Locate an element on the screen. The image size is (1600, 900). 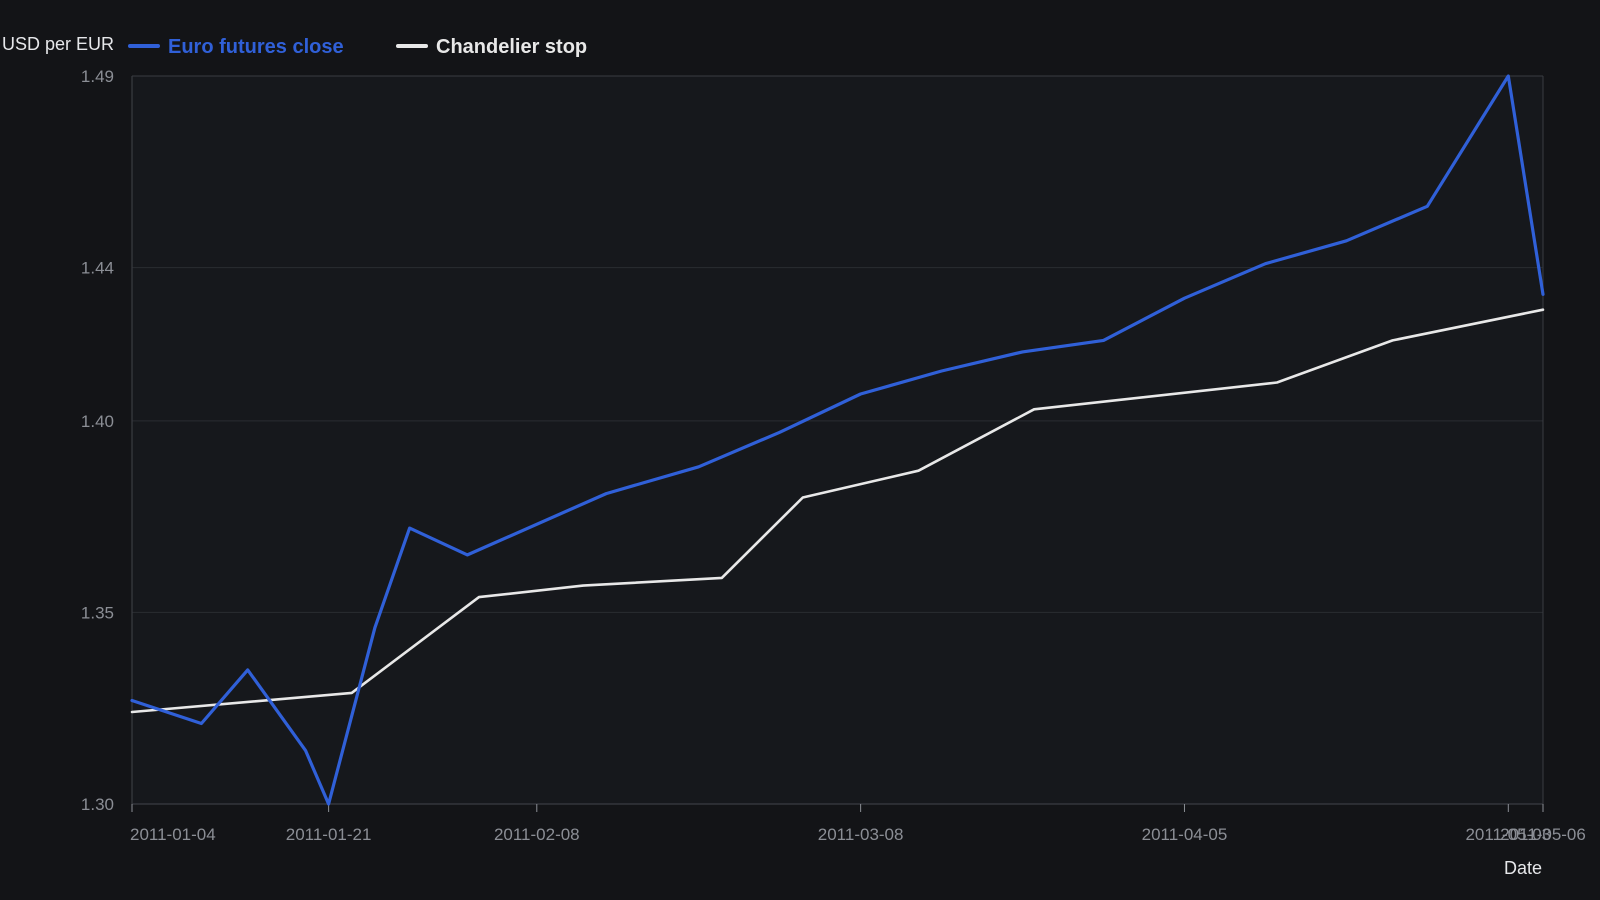
x-tick-label: 2011-05-03 is located at coordinates (1508, 834).